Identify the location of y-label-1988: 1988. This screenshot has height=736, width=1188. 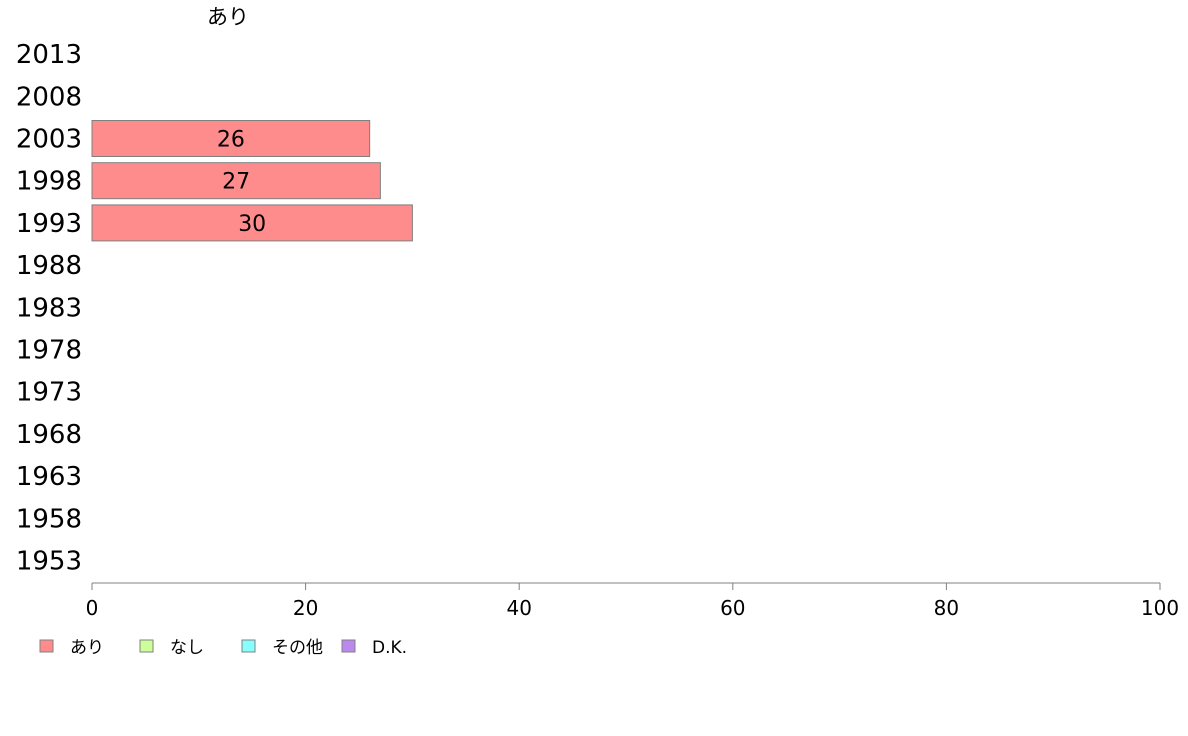
(49, 266).